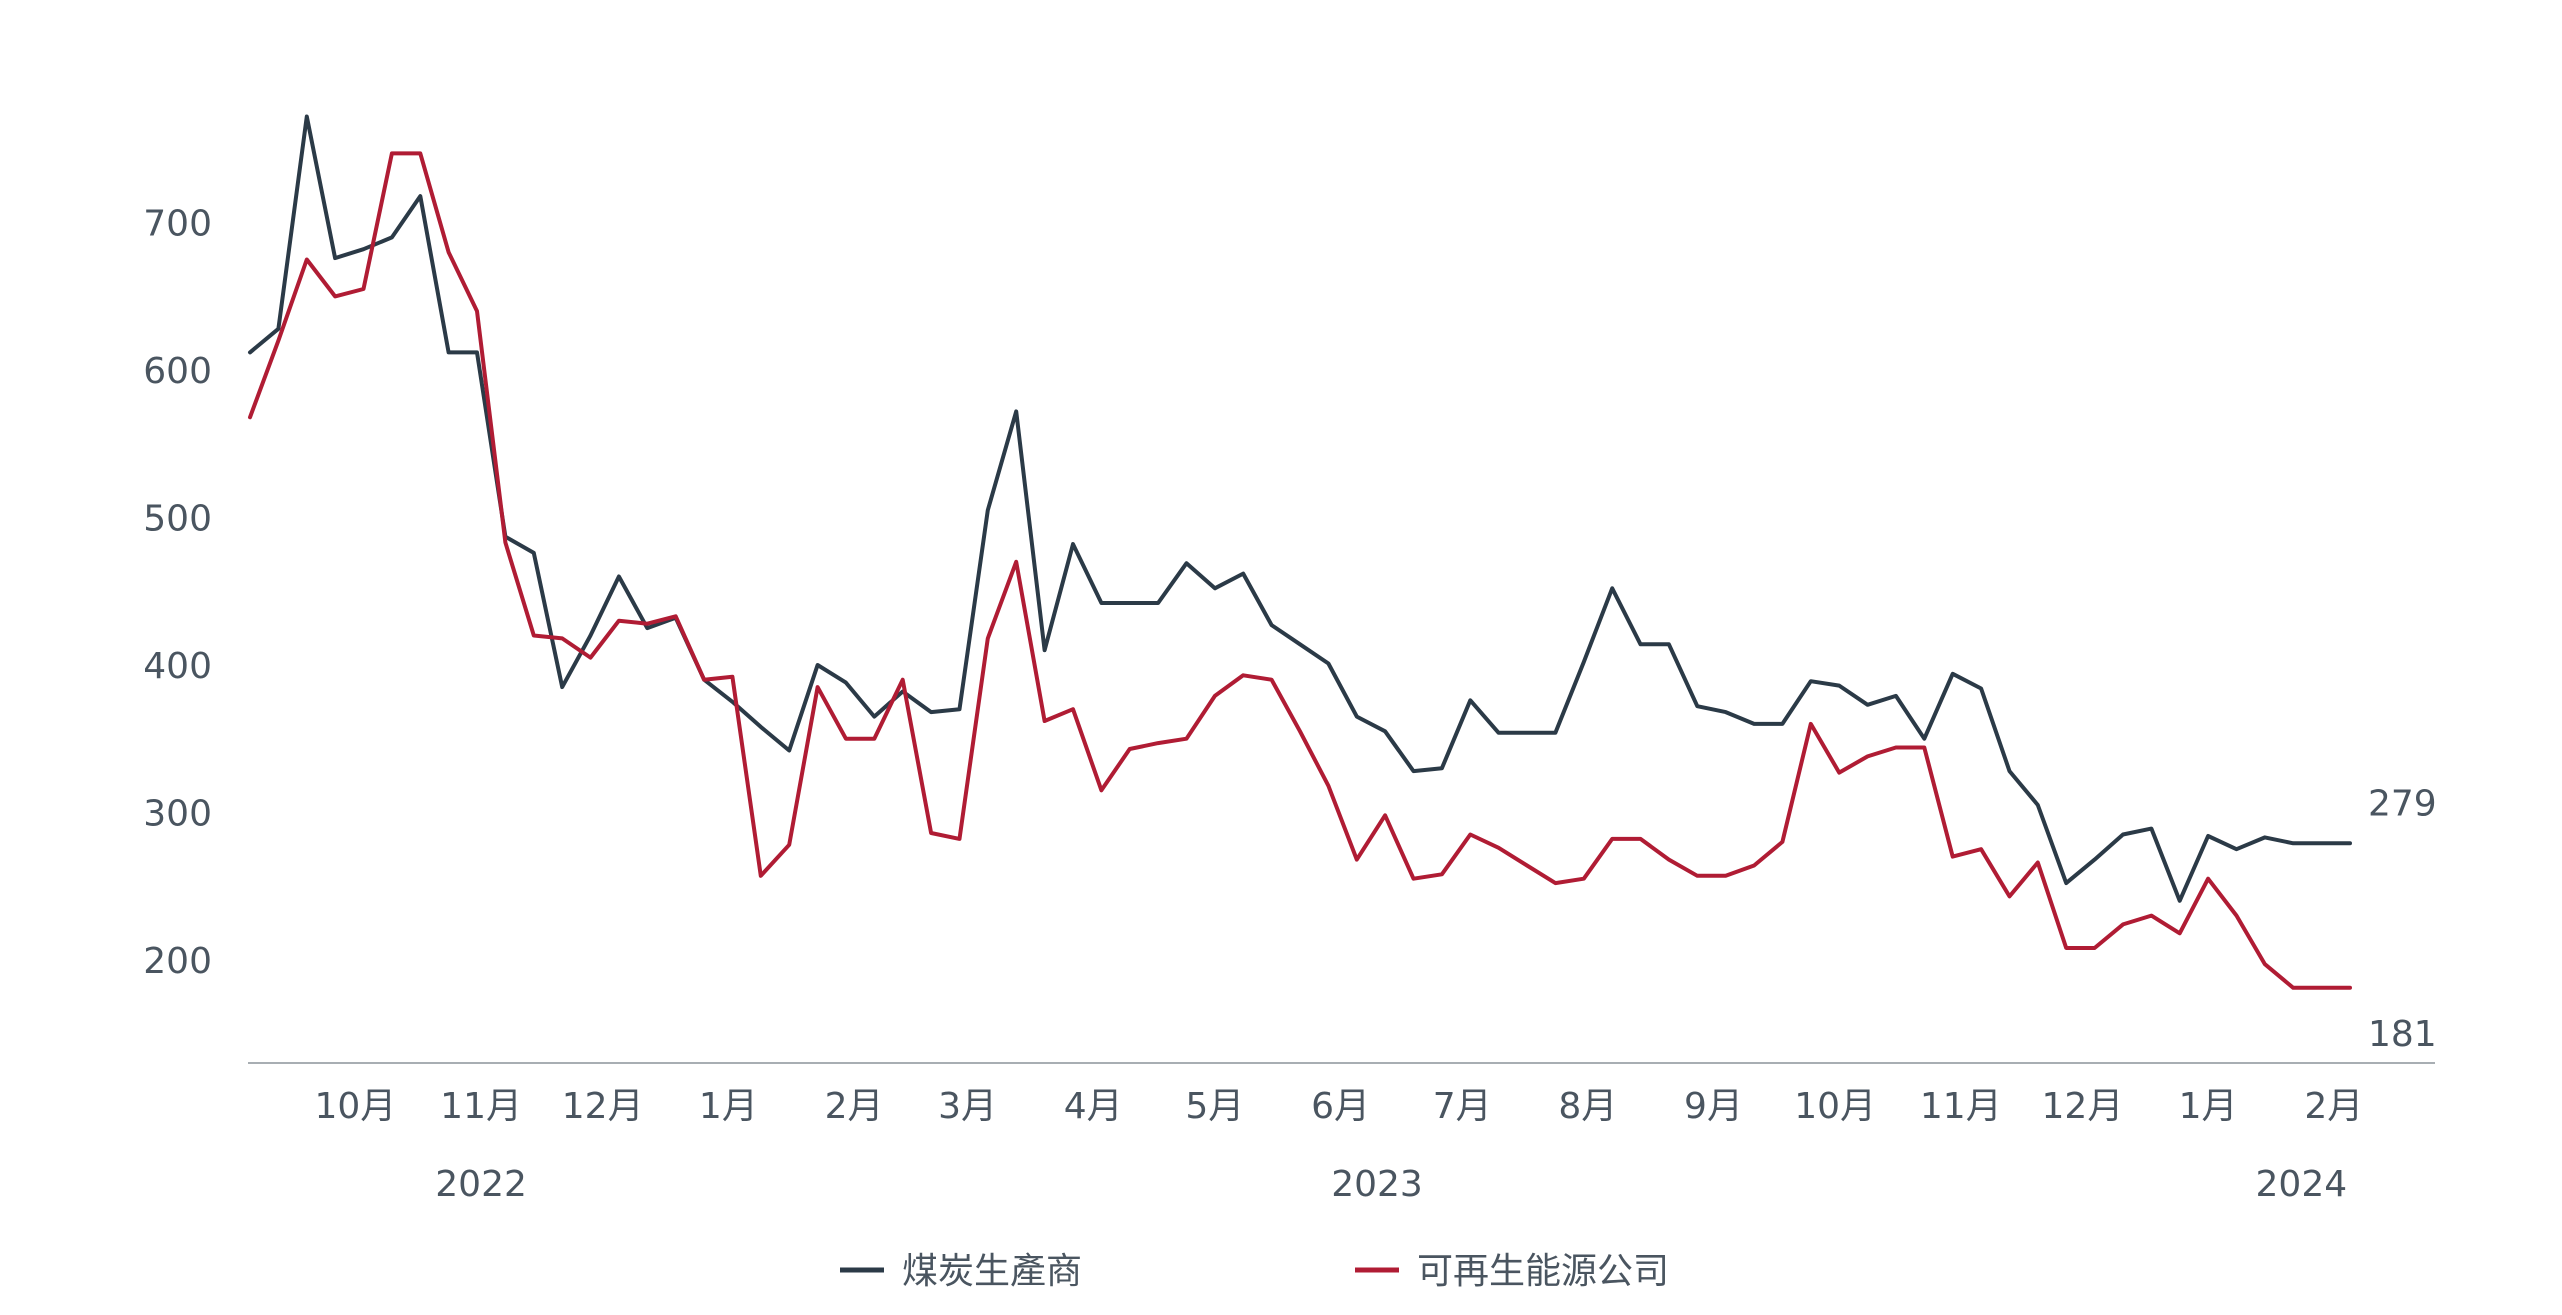  Describe the element at coordinates (177, 813) in the screenshot. I see `y-tick-label: 300` at that location.